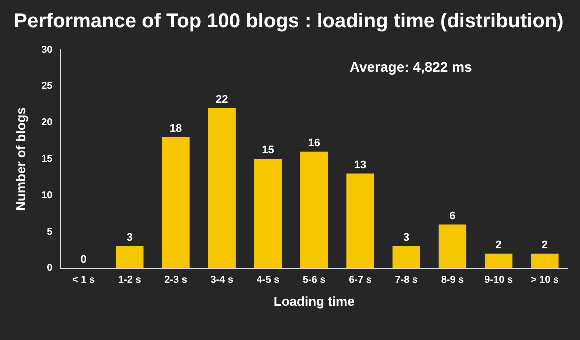 The height and width of the screenshot is (340, 580). Describe the element at coordinates (48, 196) in the screenshot. I see `y-tick-label: 10` at that location.